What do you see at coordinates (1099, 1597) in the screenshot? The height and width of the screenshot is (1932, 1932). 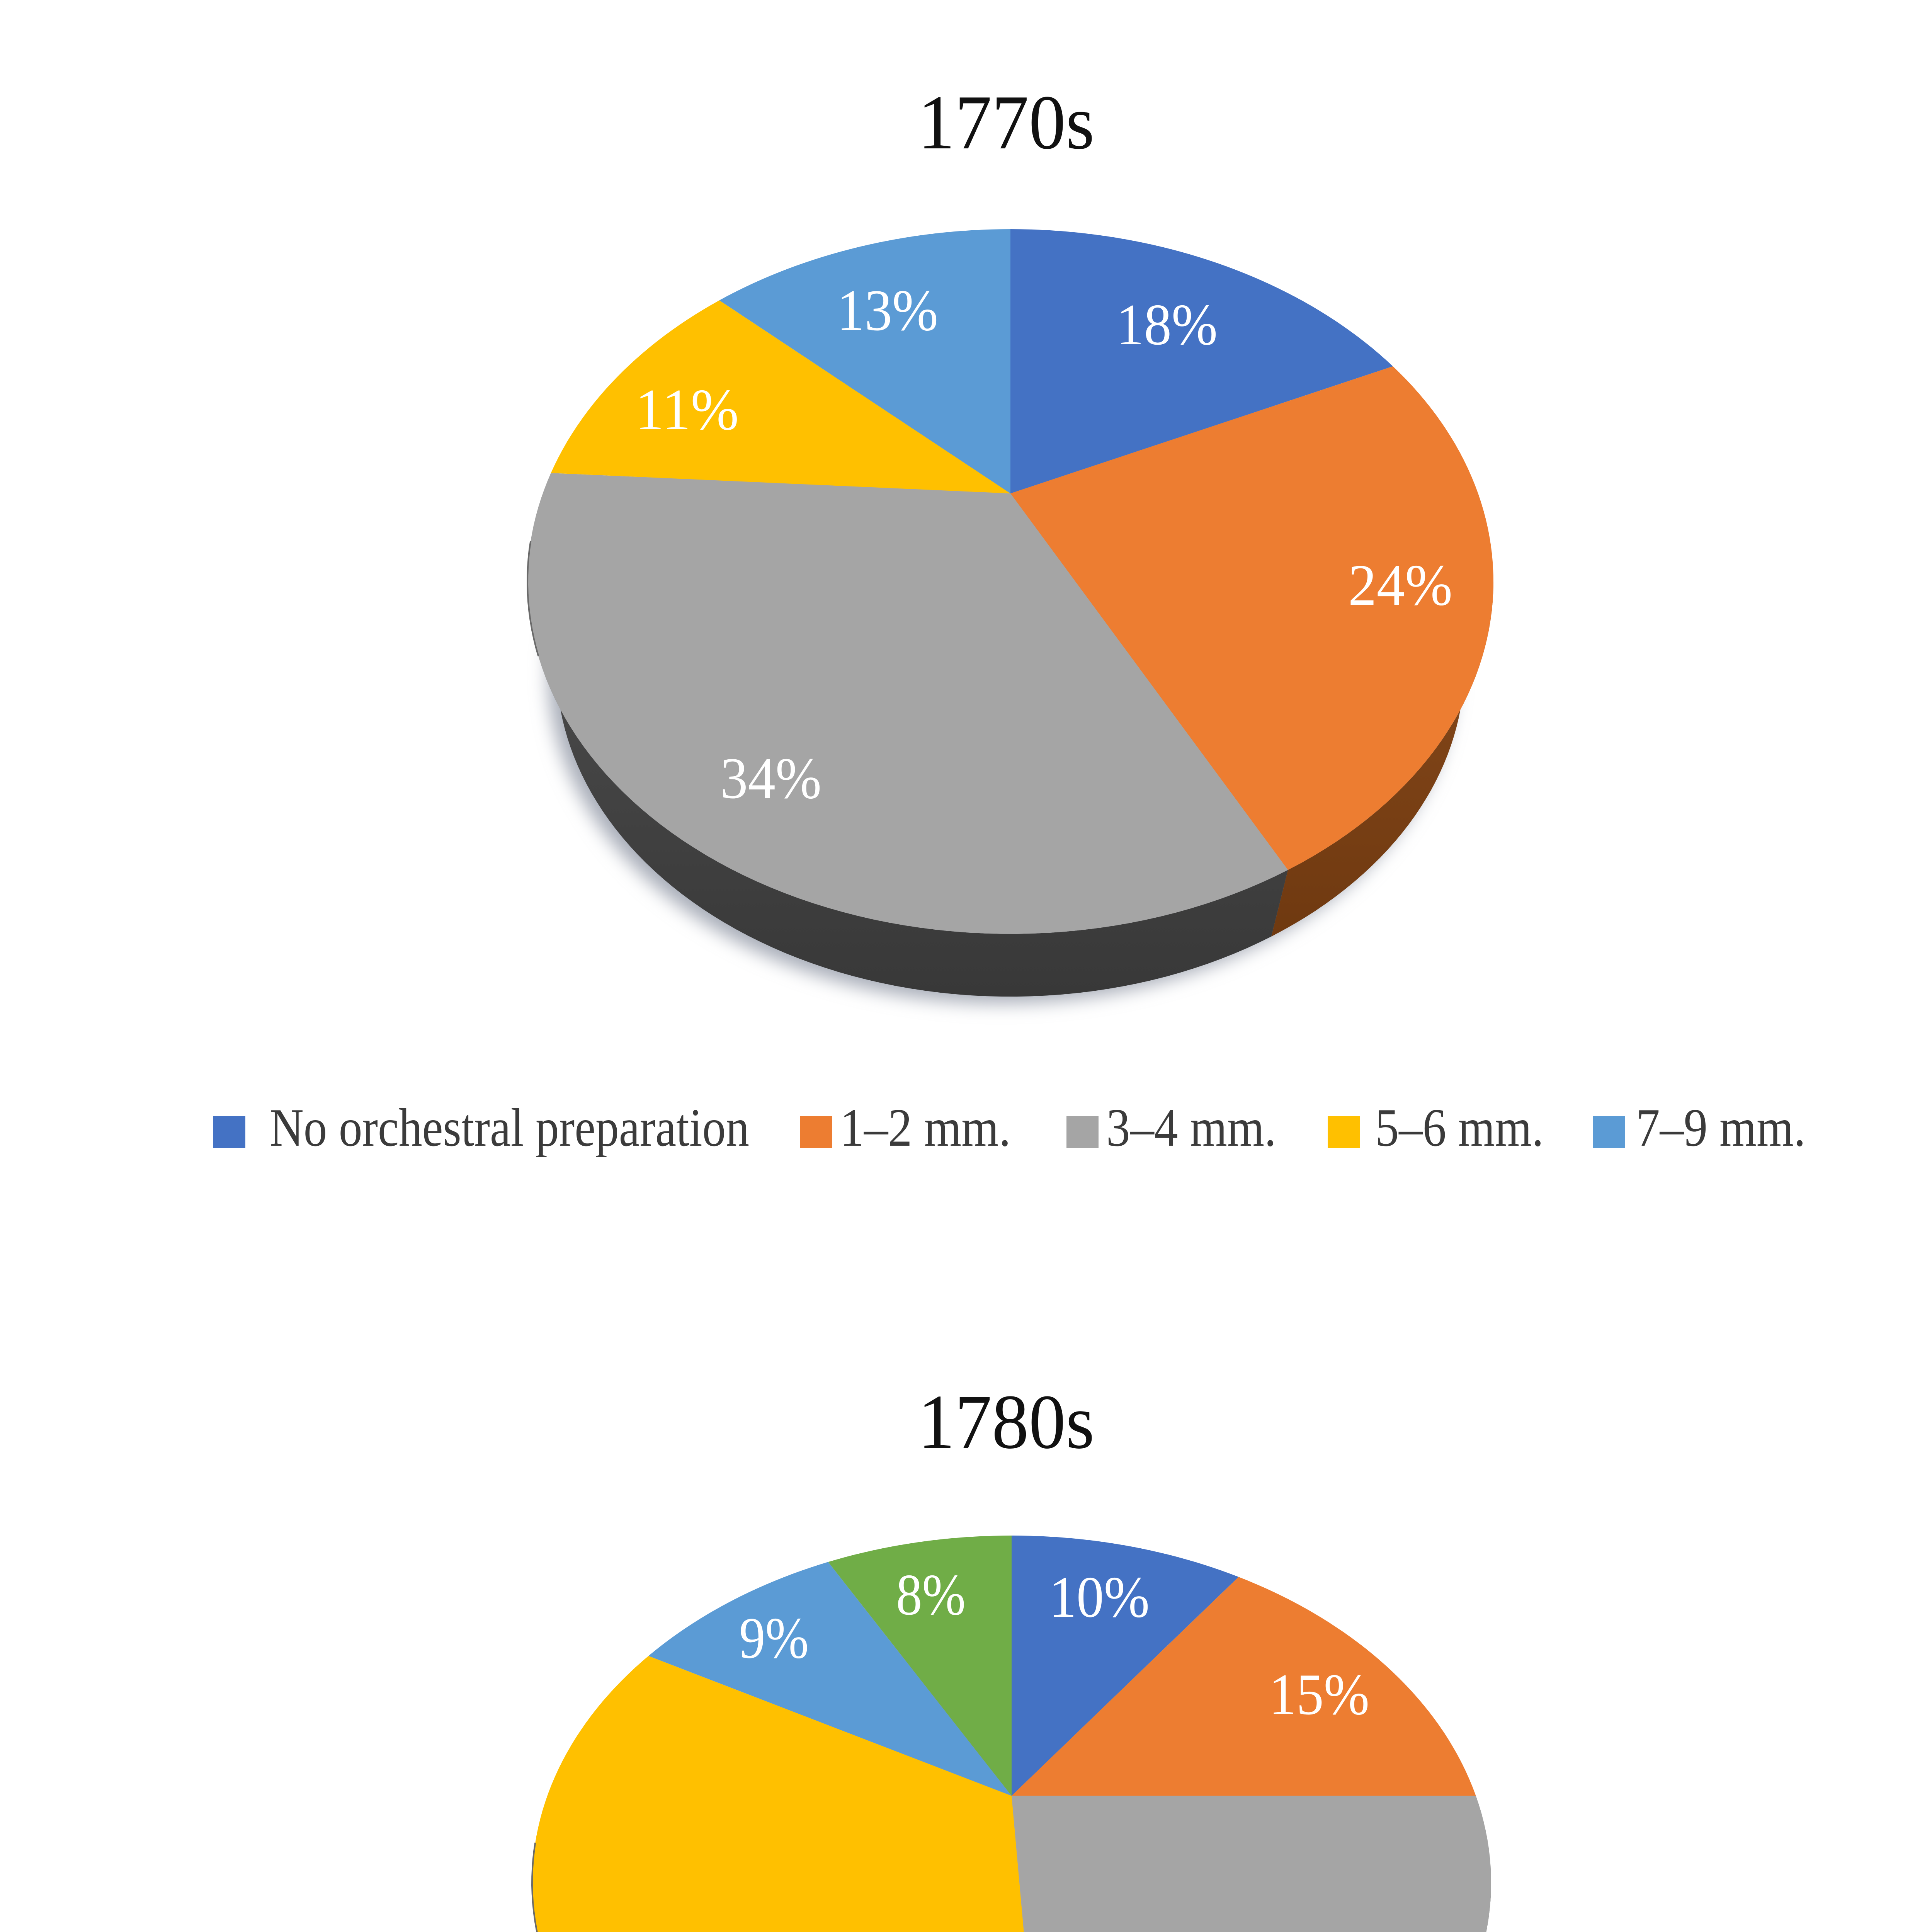 I see `svg-text: 10%` at bounding box center [1099, 1597].